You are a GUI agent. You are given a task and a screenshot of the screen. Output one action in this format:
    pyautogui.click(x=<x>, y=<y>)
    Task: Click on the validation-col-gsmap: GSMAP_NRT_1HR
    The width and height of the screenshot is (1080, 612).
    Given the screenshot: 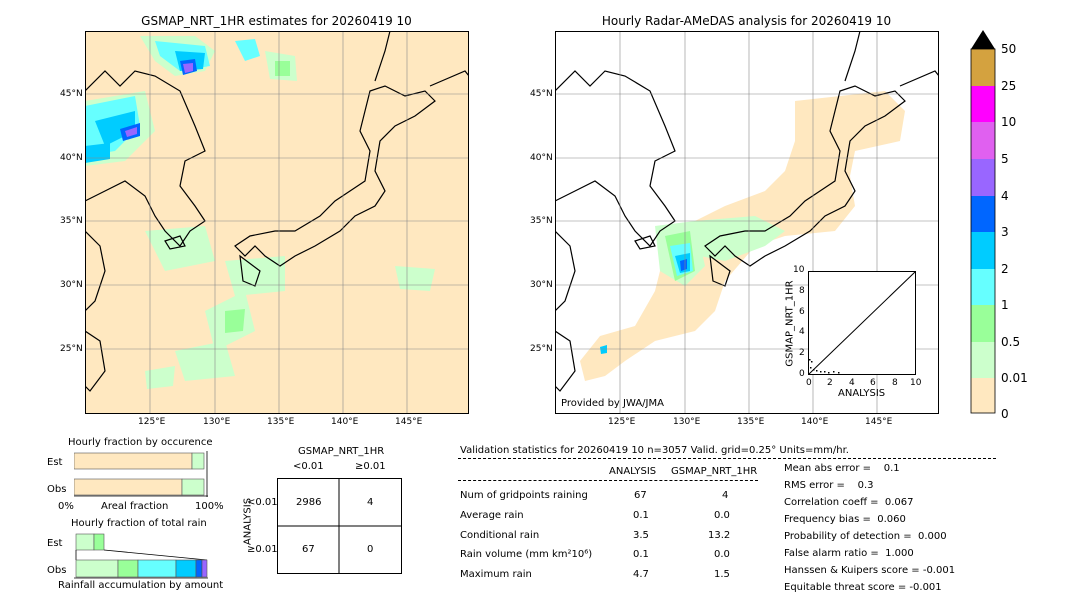 What is the action you would take?
    pyautogui.click(x=714, y=471)
    